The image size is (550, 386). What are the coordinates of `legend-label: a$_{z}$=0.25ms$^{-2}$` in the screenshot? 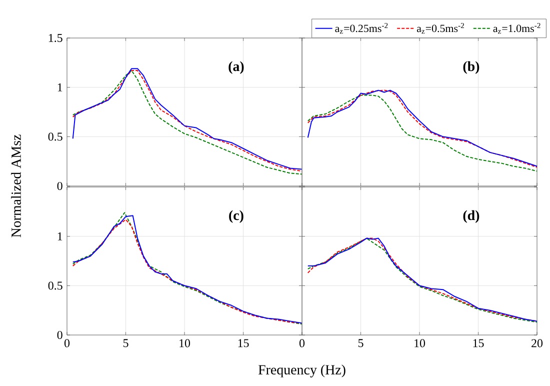 It's located at (361, 28).